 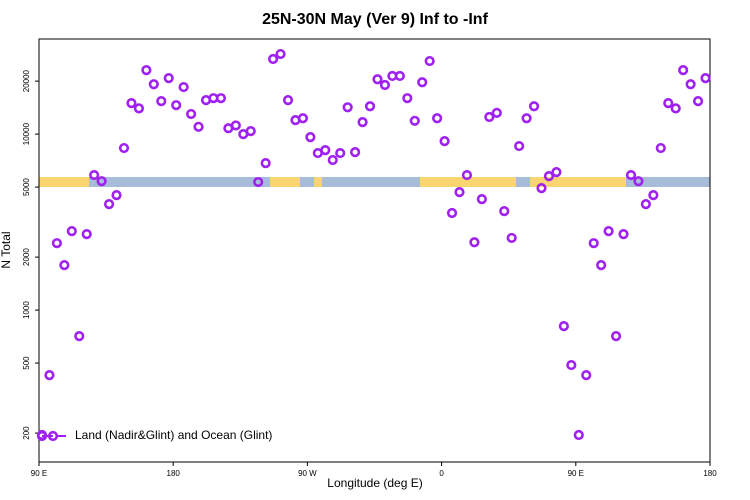 What do you see at coordinates (26, 310) in the screenshot?
I see `y-tick-label: 1000` at bounding box center [26, 310].